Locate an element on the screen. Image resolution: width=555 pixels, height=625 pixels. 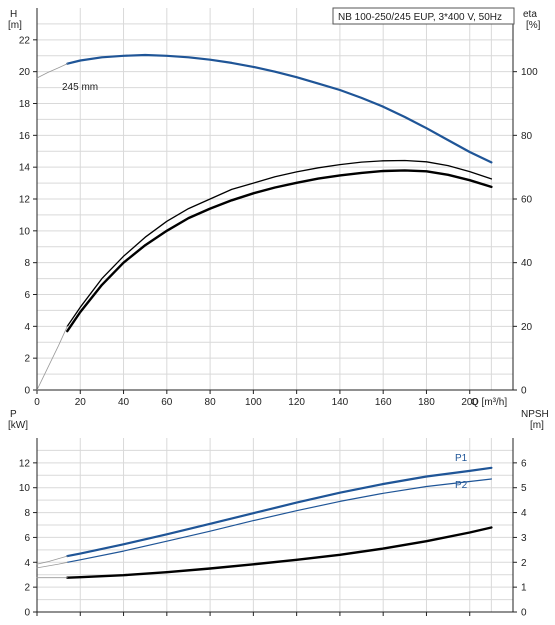
right-tick-label: 5 is located at coordinates (524, 488).